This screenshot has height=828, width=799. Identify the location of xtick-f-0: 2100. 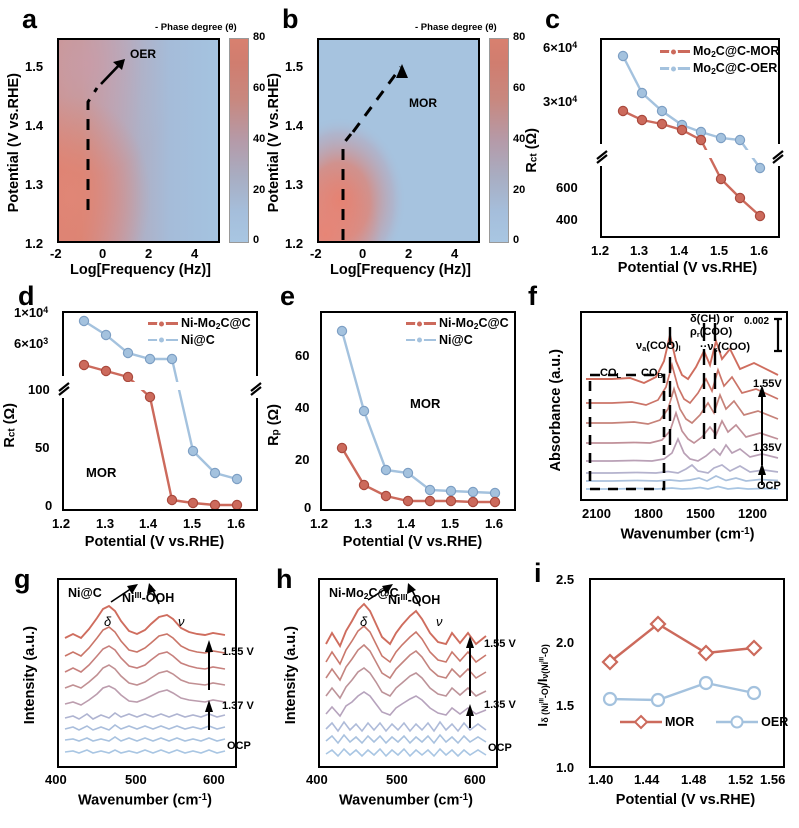
(596, 513).